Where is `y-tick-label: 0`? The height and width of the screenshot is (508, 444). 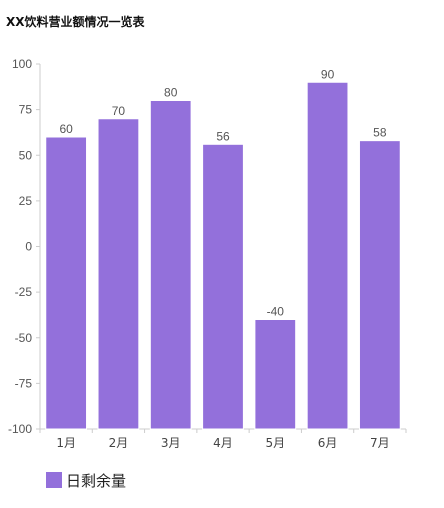 y-tick-label: 0 is located at coordinates (28, 247).